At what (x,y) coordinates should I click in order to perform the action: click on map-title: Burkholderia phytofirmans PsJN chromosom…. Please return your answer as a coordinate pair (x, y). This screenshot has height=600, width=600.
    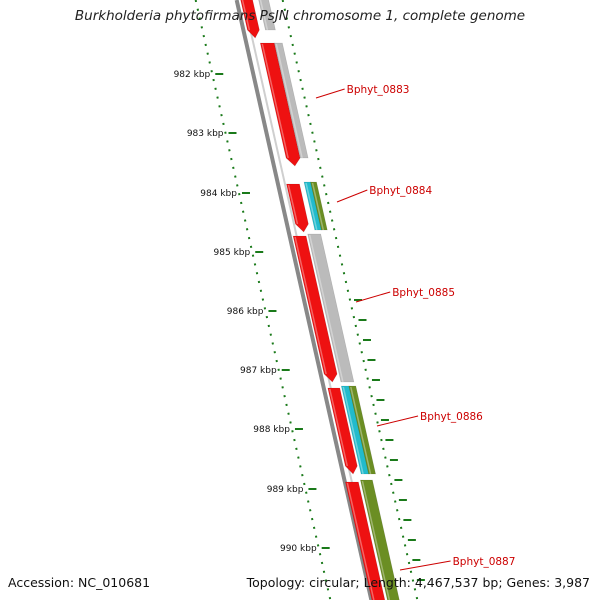
    Looking at the image, I should click on (300, 16).